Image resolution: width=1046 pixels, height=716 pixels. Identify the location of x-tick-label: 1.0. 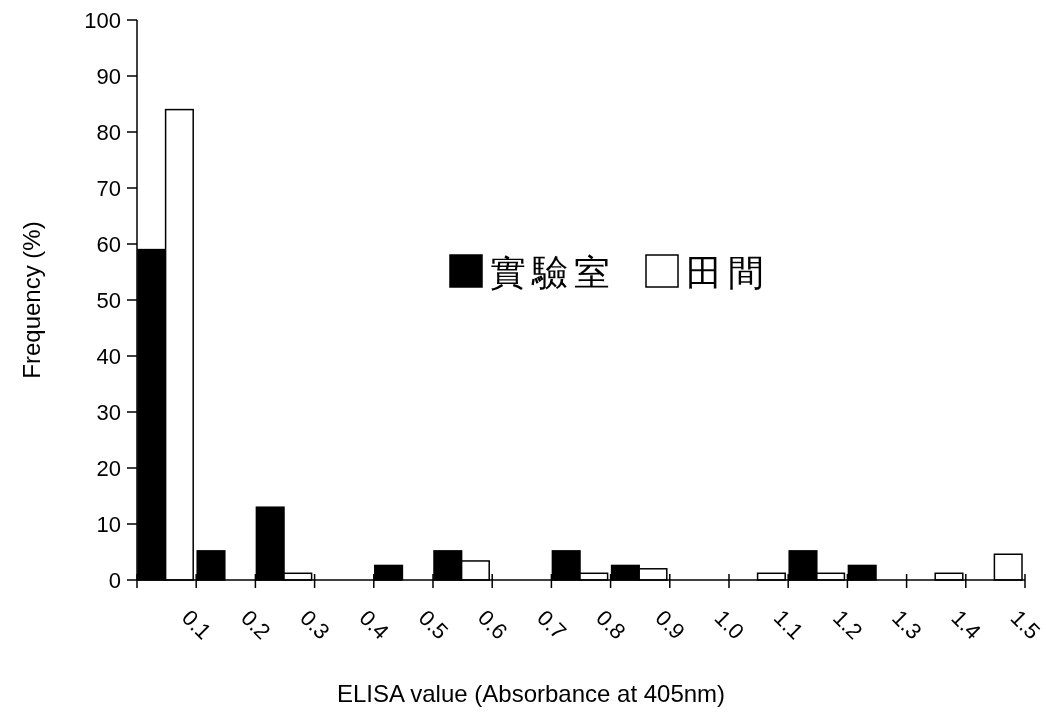
(729, 624).